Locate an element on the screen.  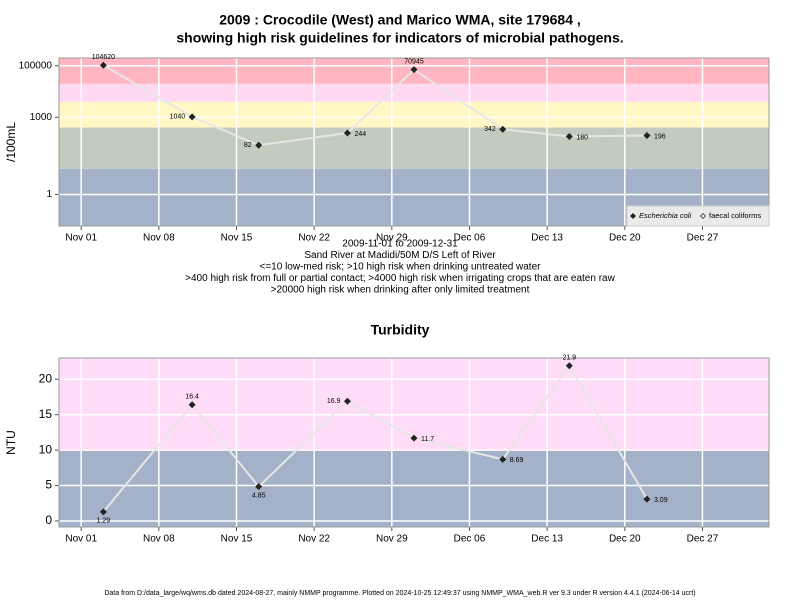
legend-label: faecal coliforms is located at coordinates (735, 215).